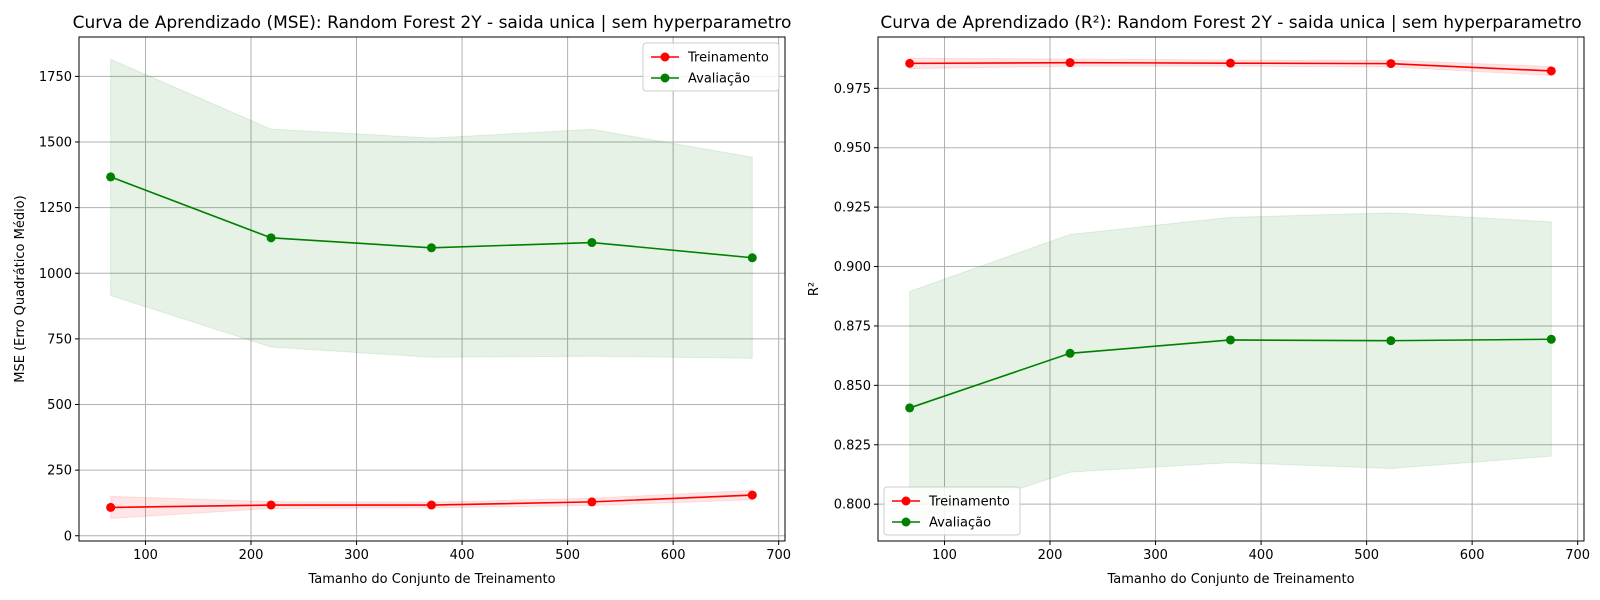 This screenshot has height=600, width=1600. Describe the element at coordinates (55, 208) in the screenshot. I see `y-tick-label: 1250` at that location.